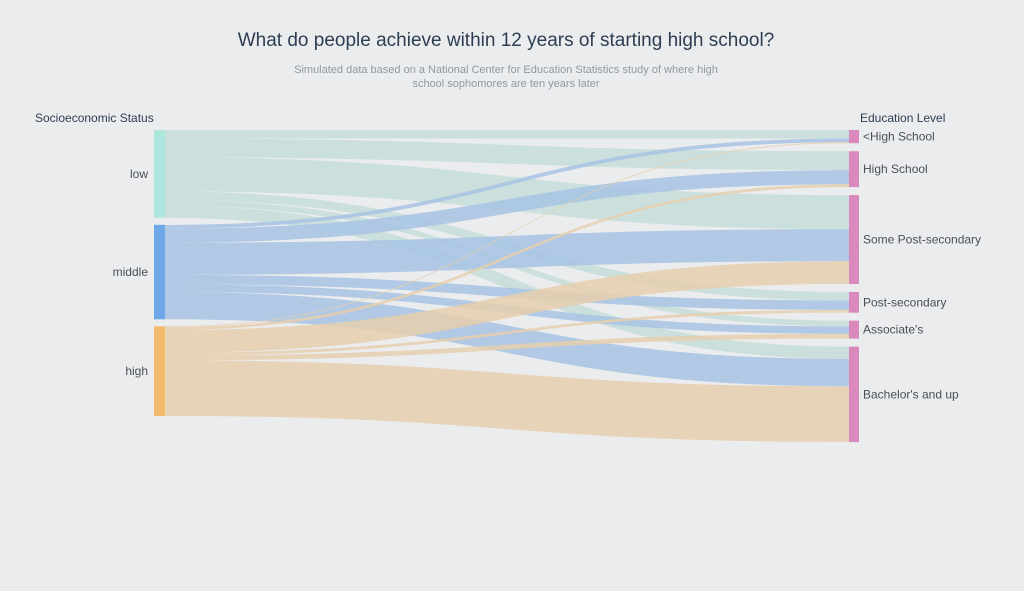  I want to click on link-high-to-some-post-secondary, so click(507, 307).